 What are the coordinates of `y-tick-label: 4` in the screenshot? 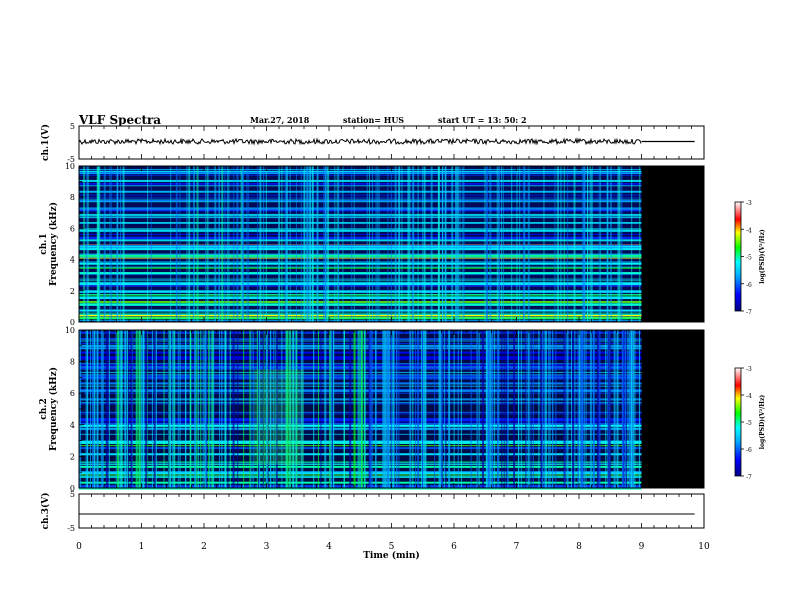 It's located at (72, 425).